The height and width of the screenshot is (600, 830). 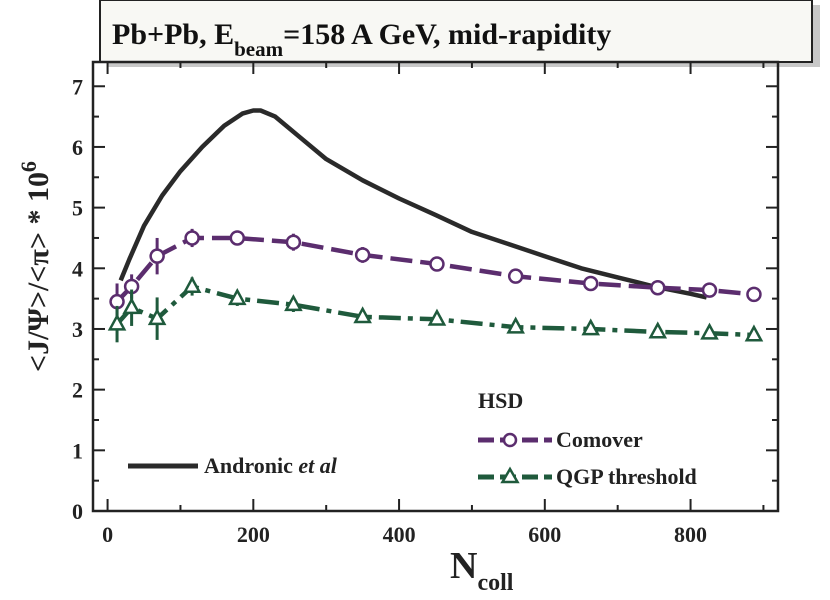 What do you see at coordinates (399, 534) in the screenshot?
I see `x-tick-label: 400` at bounding box center [399, 534].